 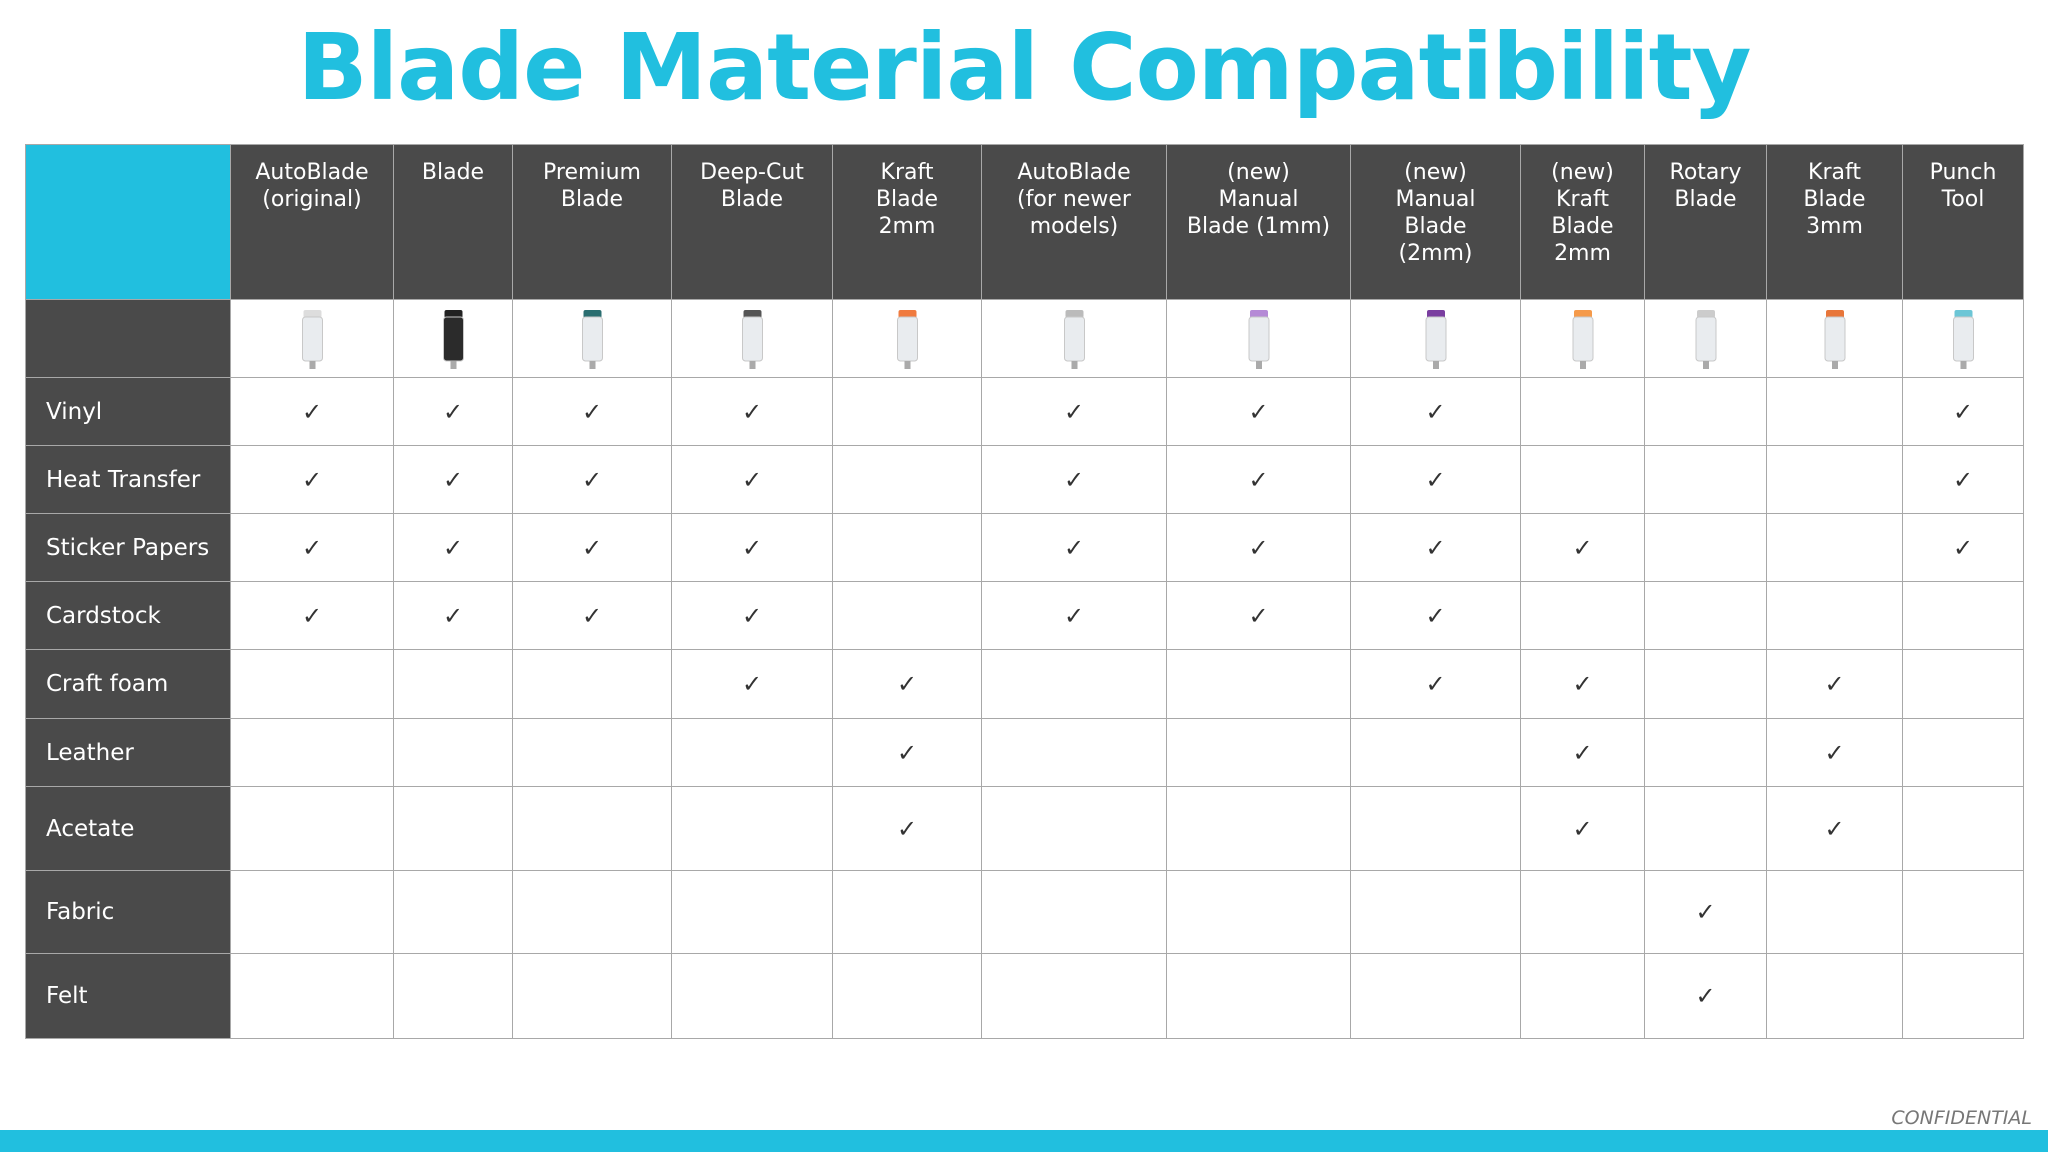 I want to click on title: Blade Material Compatibility, so click(x=1024, y=67).